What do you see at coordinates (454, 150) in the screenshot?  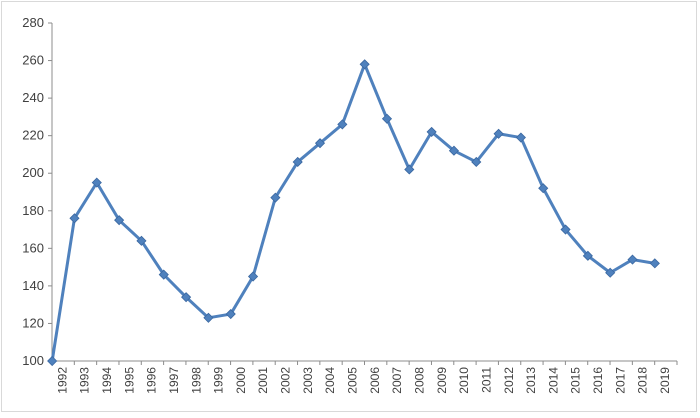 I see `data-point-2010` at bounding box center [454, 150].